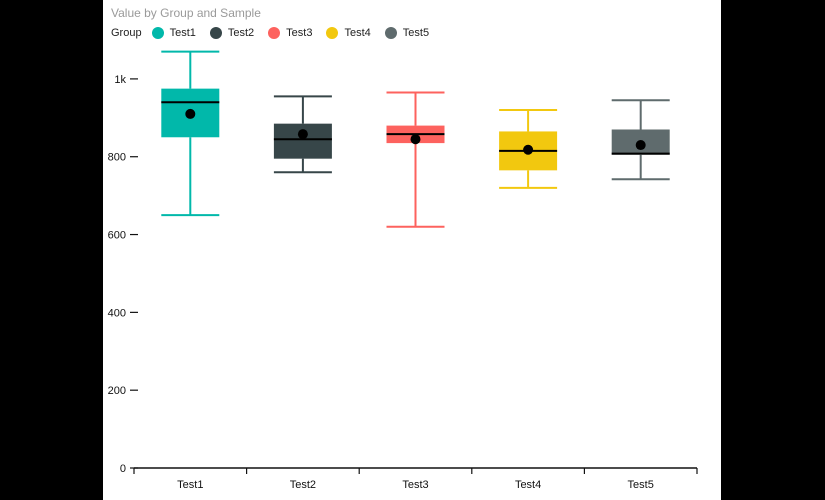 The image size is (825, 500). I want to click on legend-item-test4: Test4, so click(348, 33).